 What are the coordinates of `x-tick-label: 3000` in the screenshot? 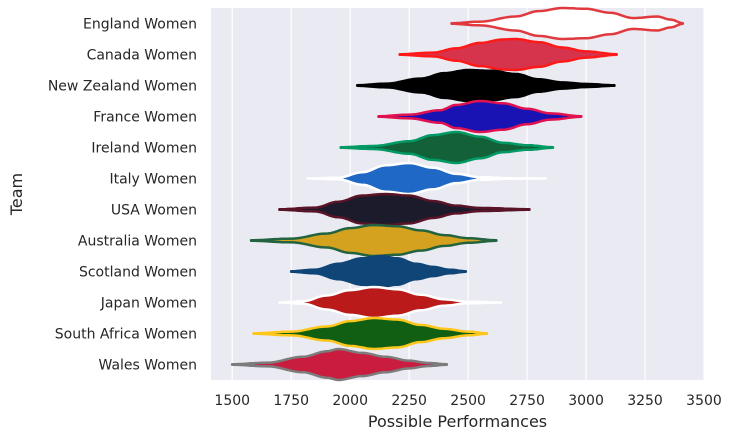 It's located at (586, 401).